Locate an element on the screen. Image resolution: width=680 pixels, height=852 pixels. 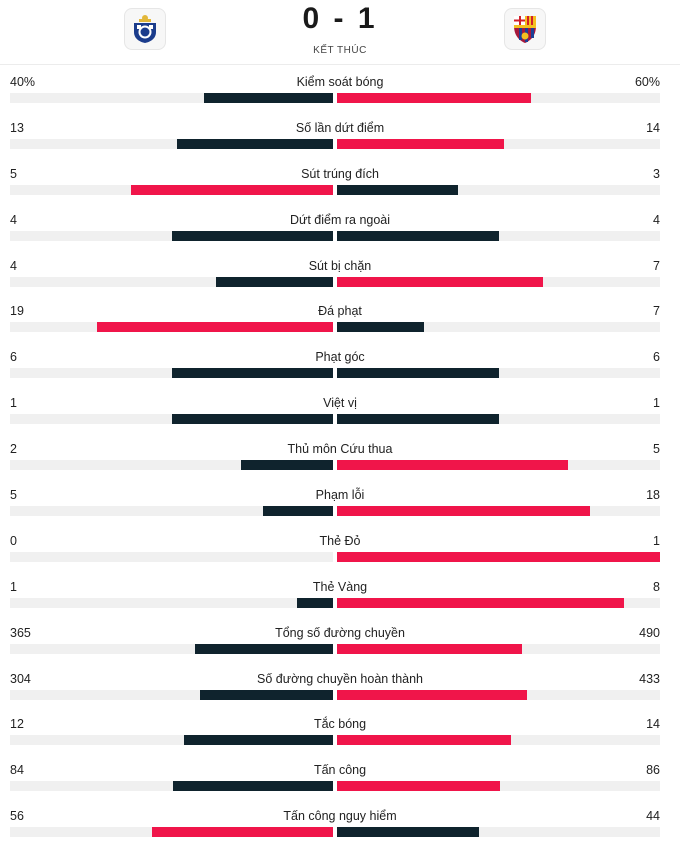
away-stat-value: 3 is located at coordinates (656, 173).